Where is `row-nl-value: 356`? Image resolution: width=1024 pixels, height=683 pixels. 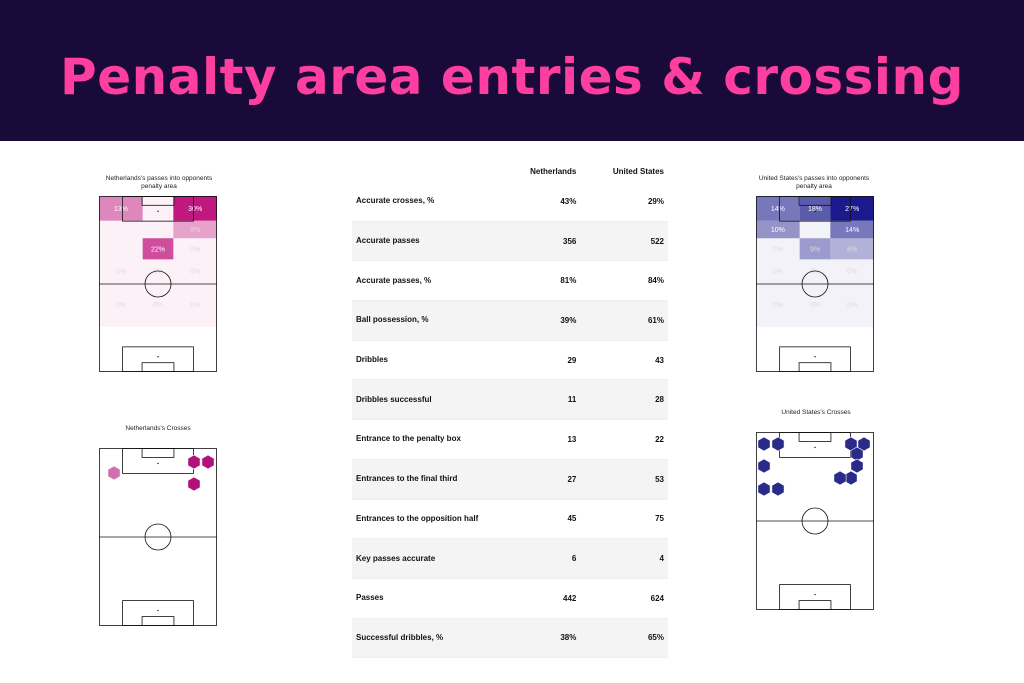
row-nl-value: 356 is located at coordinates (540, 241).